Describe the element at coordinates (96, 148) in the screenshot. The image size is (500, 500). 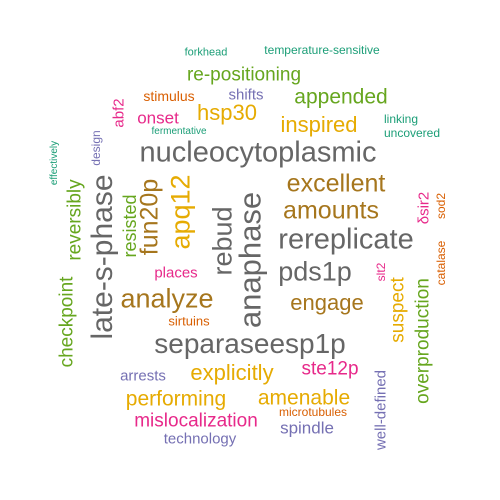
I see `word-design: design` at that location.